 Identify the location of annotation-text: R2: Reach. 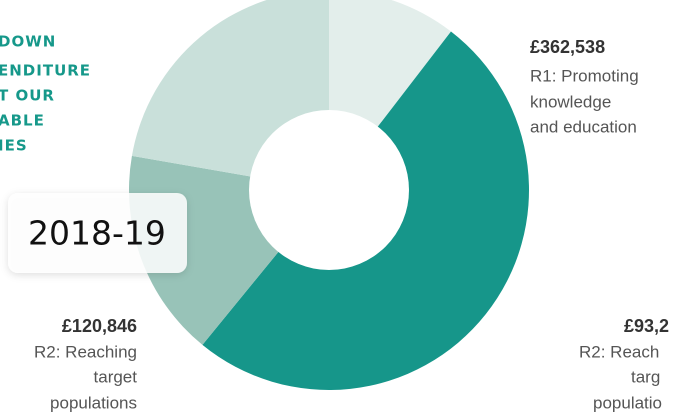
(619, 351).